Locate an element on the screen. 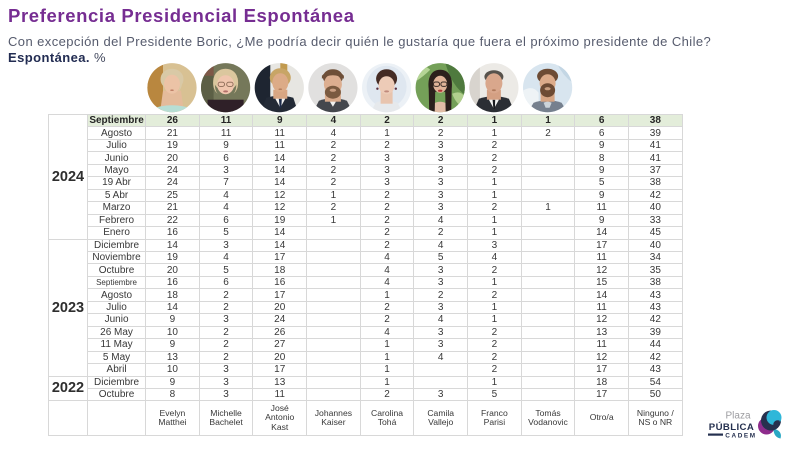  svg-text: Plaza is located at coordinates (737, 416).